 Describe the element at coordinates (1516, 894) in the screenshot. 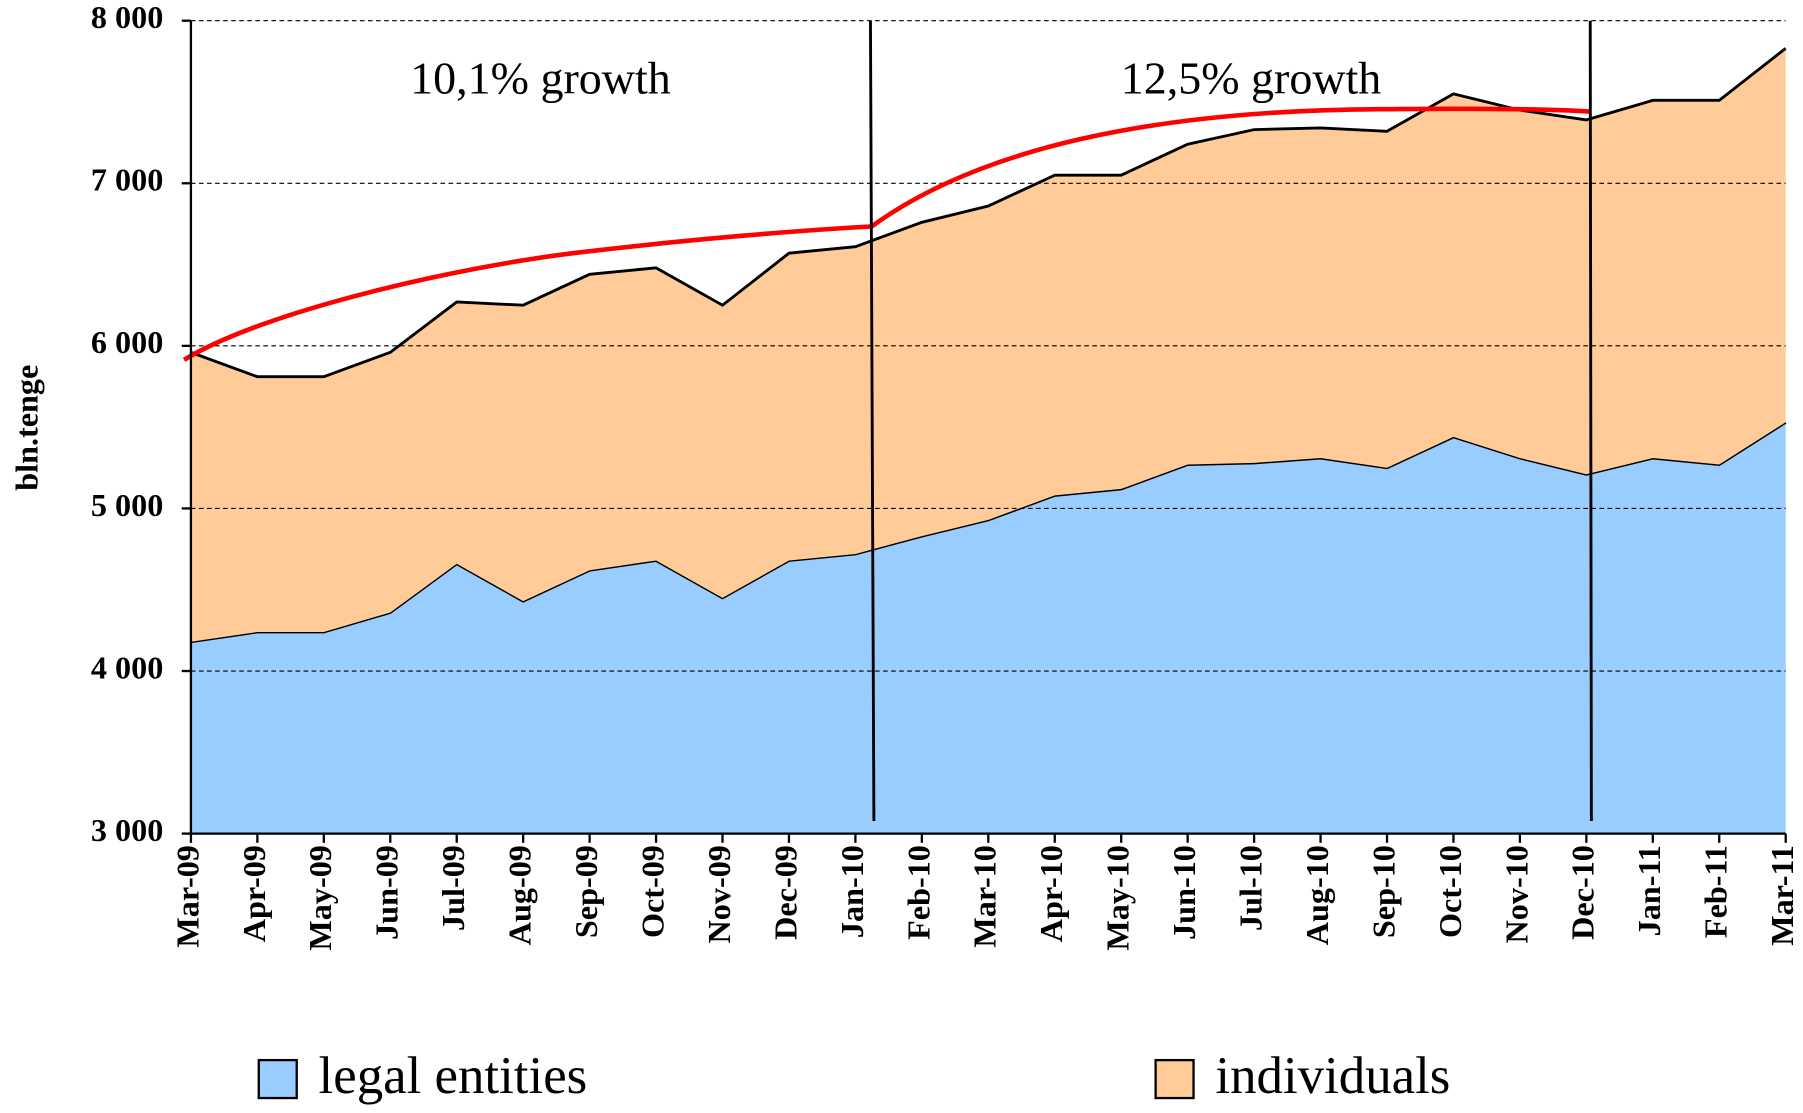

I see `x-tick-label: Nov-10` at that location.